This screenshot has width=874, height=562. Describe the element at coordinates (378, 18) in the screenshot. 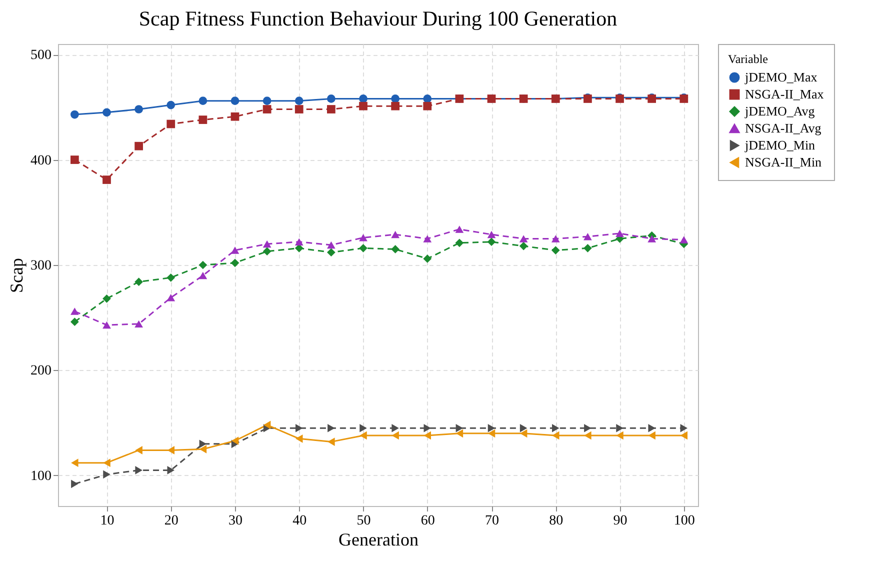

I see `chart-title: Scap Fitness Function Behaviour During 100 Generation` at that location.